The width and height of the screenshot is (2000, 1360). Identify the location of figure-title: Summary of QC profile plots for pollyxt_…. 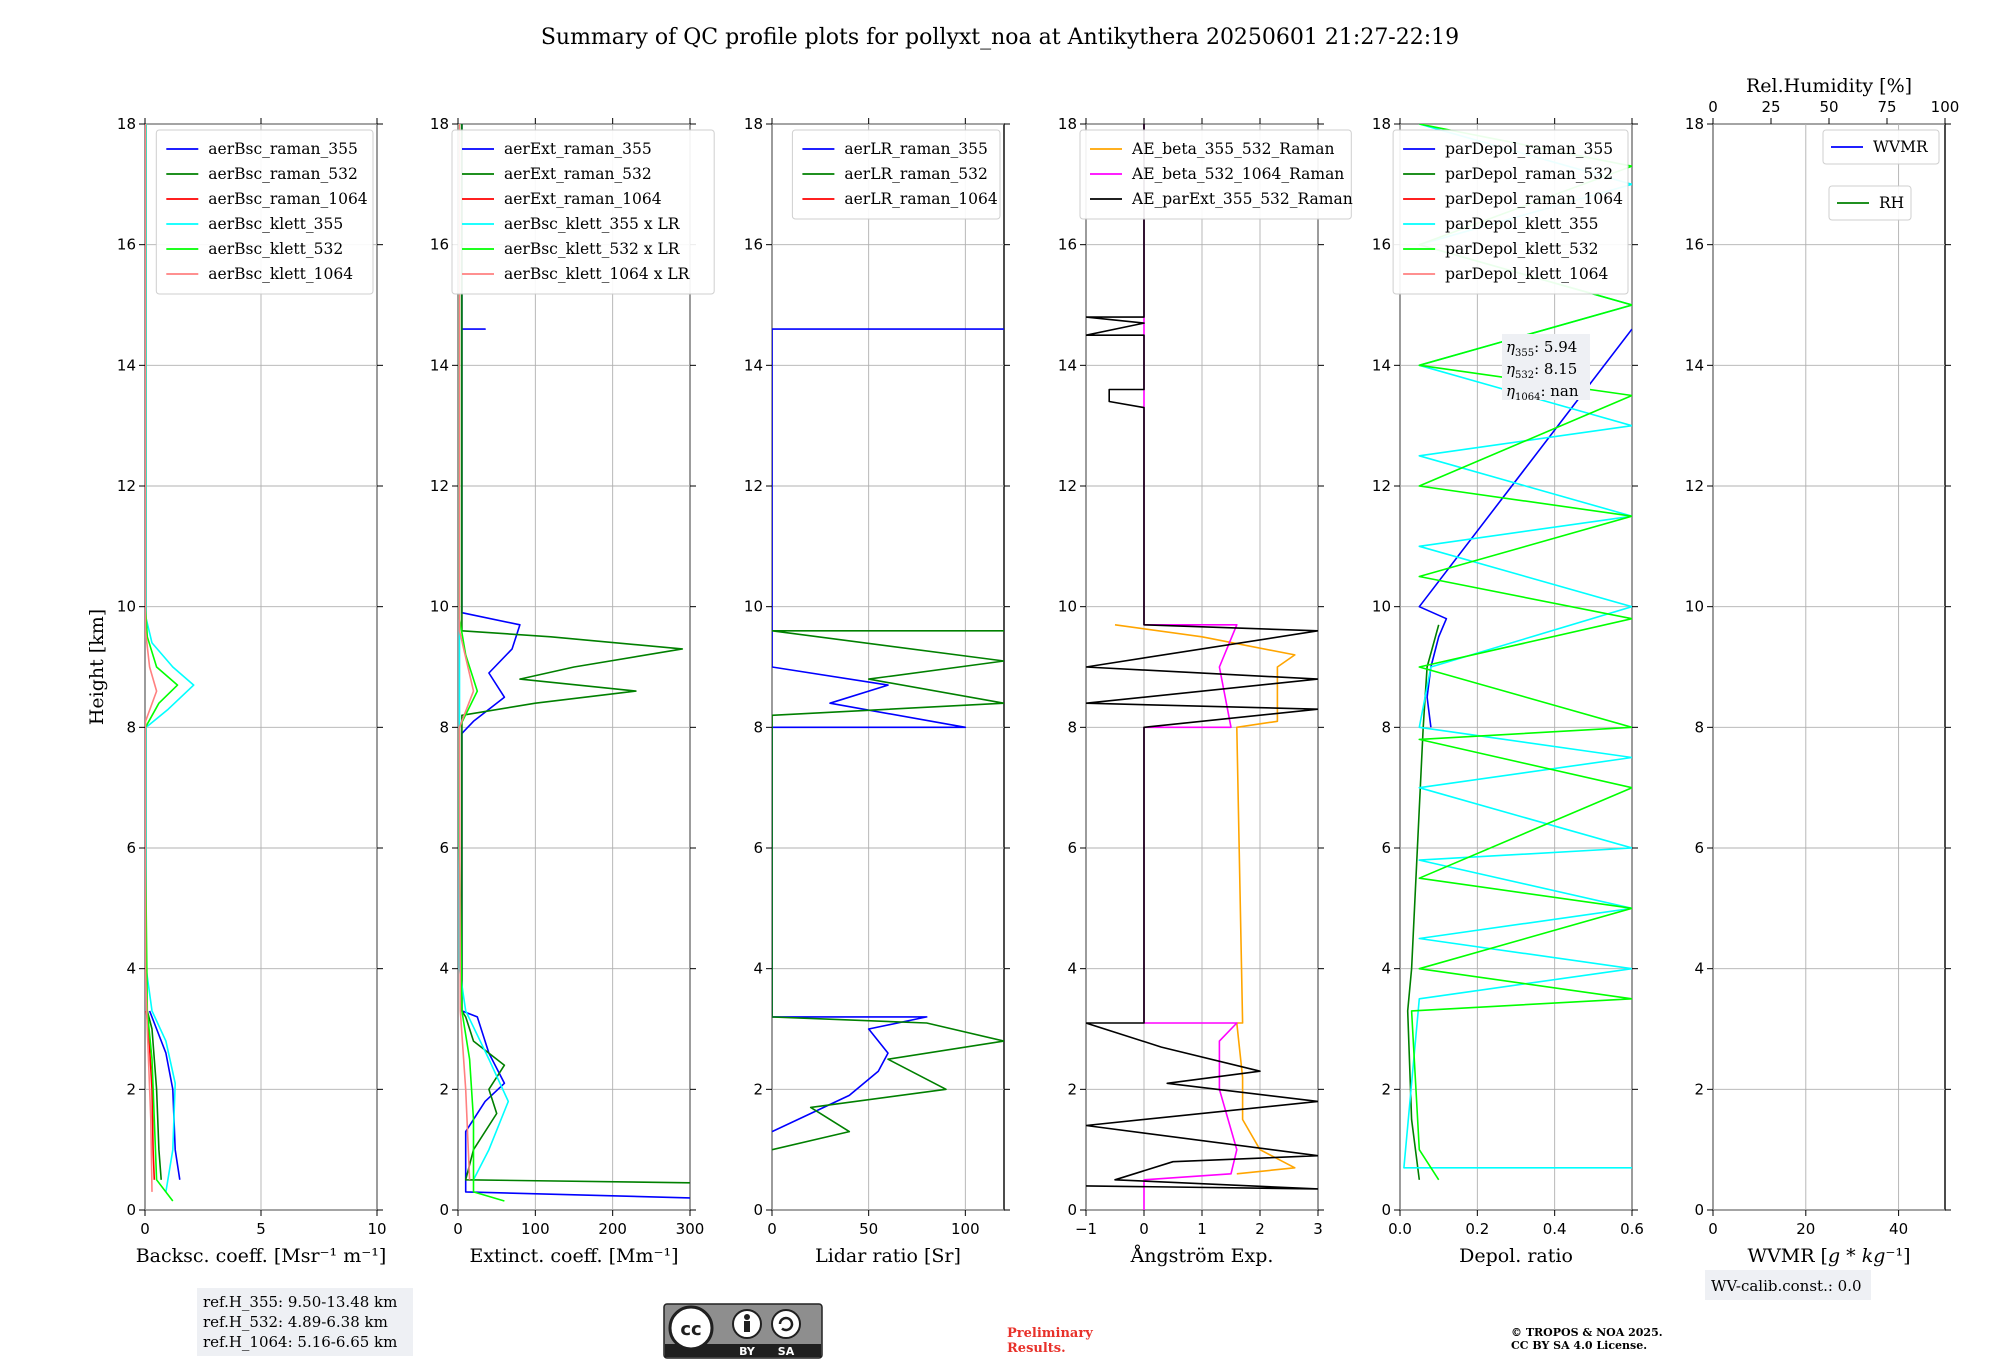
(1000, 37).